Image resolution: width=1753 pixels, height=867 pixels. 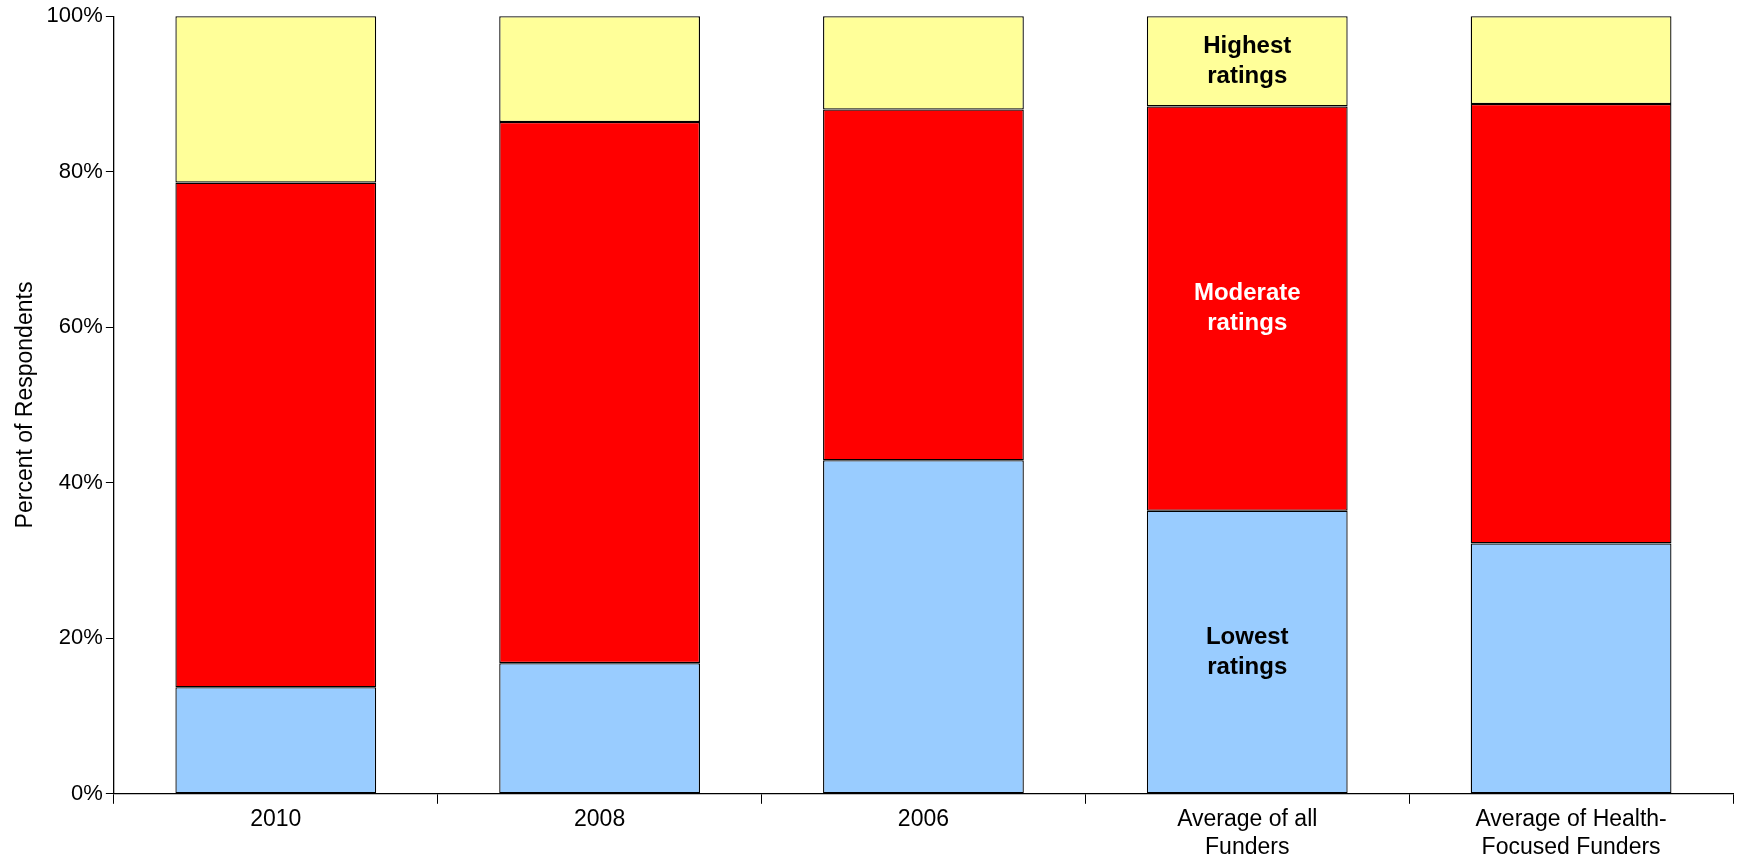 I want to click on y-tick-label: 80%, so click(x=80, y=170).